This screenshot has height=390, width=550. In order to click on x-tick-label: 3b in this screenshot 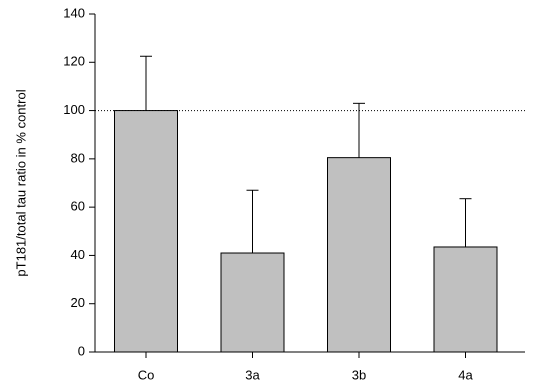, I will do `click(359, 374)`.